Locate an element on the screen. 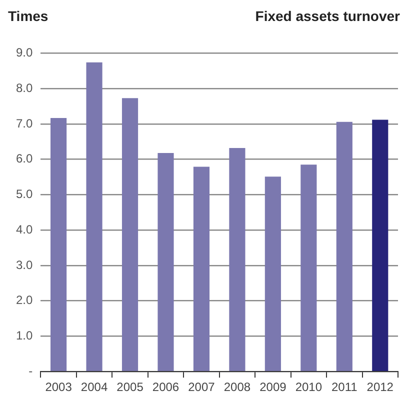 This screenshot has width=414, height=406. chart-title: Fixed assets turnover is located at coordinates (327, 17).